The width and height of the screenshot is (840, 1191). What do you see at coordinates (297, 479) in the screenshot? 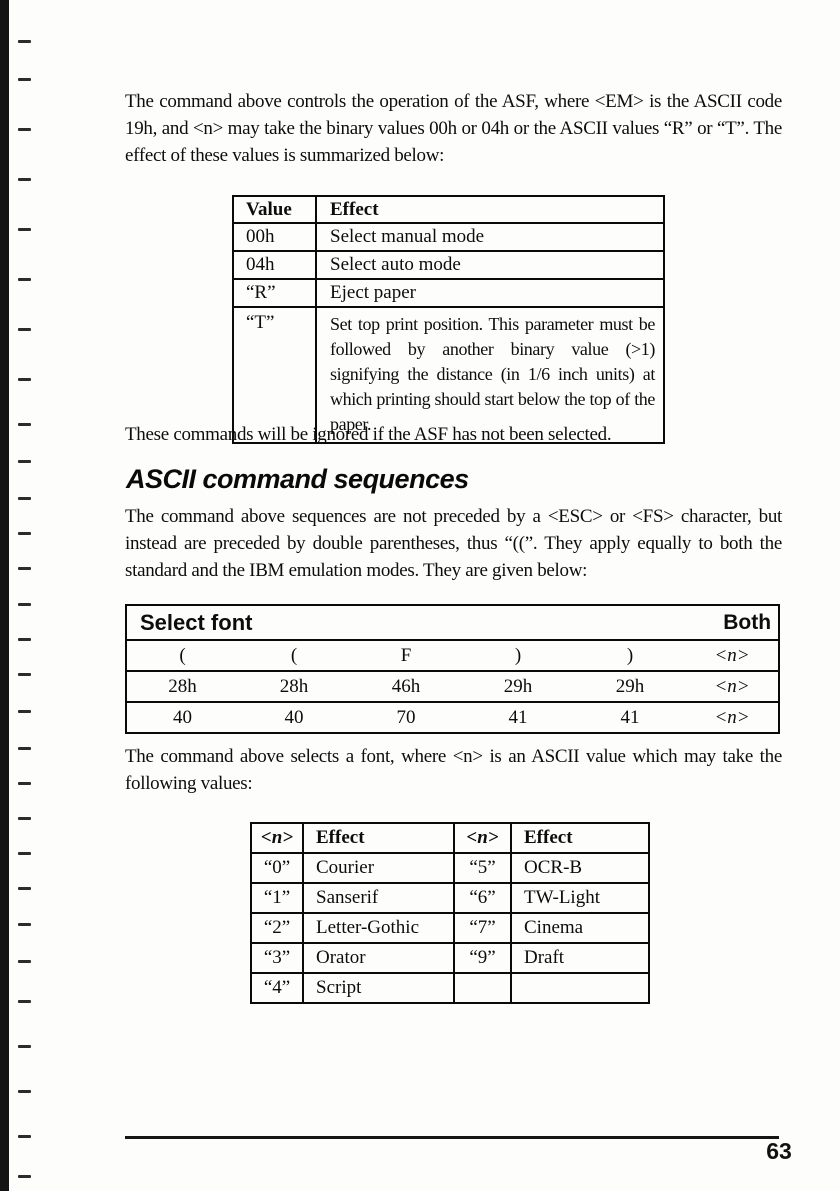
I see `section-heading-ascii-command-sequences: ASCII command sequences` at bounding box center [297, 479].